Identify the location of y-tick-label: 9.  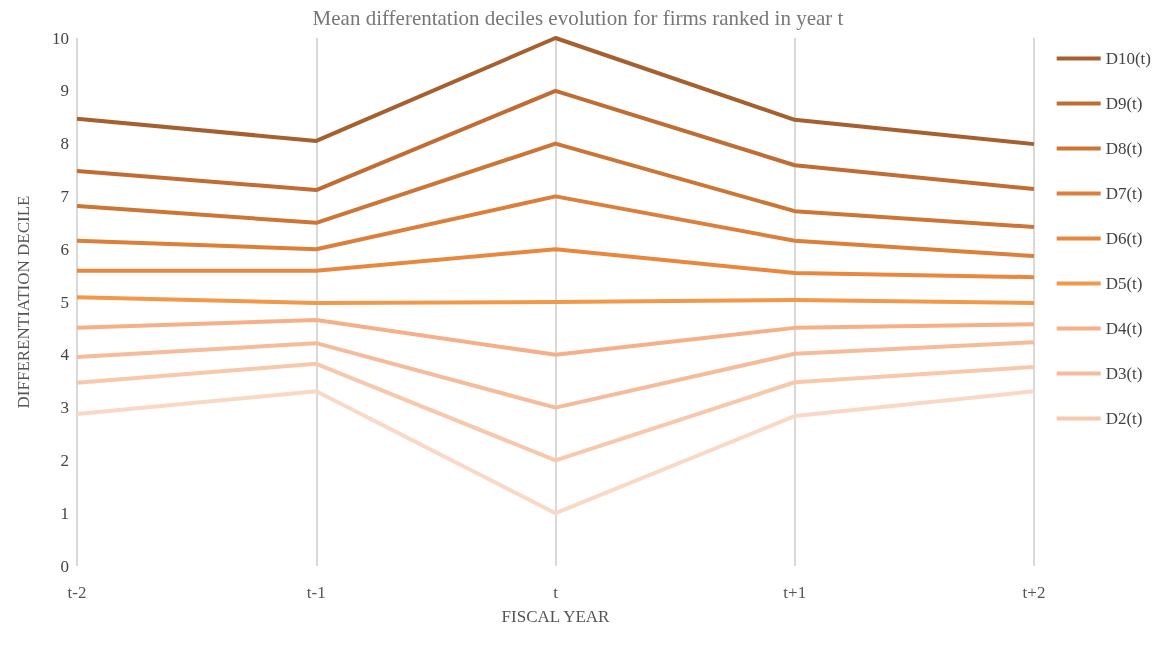
(64, 91).